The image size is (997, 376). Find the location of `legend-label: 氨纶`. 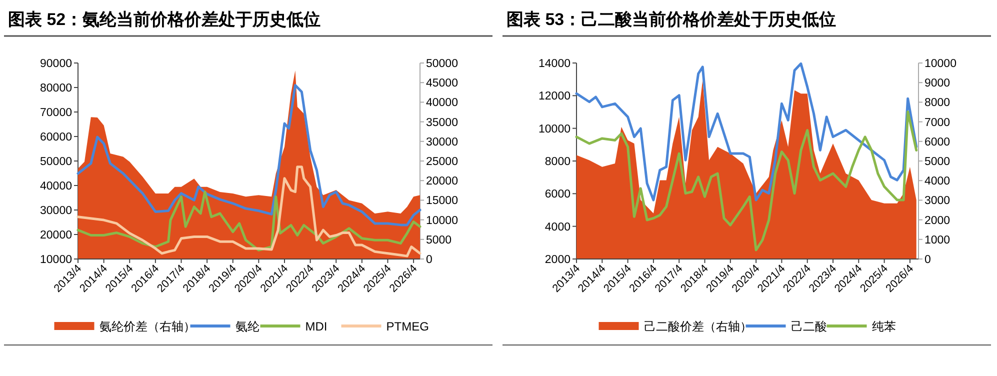

legend-label: 氨纶 is located at coordinates (247, 327).